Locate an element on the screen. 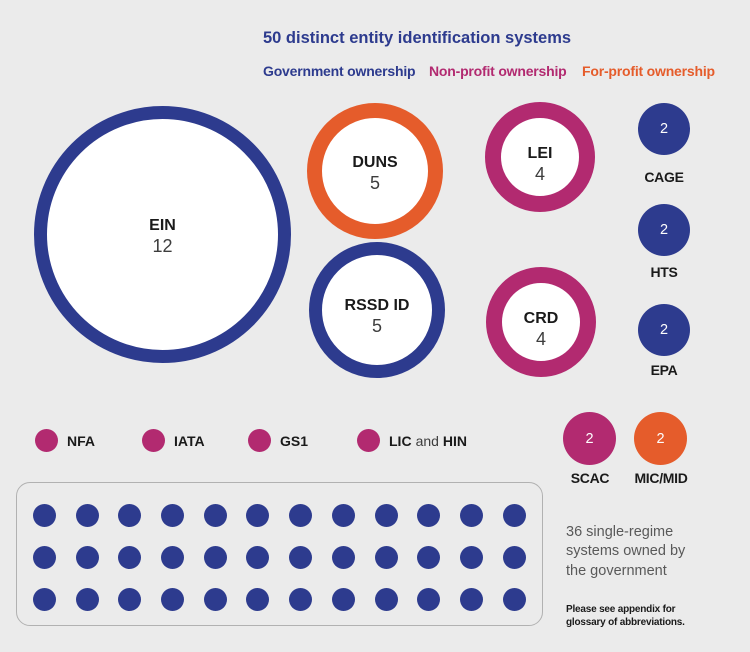 The height and width of the screenshot is (652, 750). bubble-mic-mid-value: 2 is located at coordinates (660, 438).